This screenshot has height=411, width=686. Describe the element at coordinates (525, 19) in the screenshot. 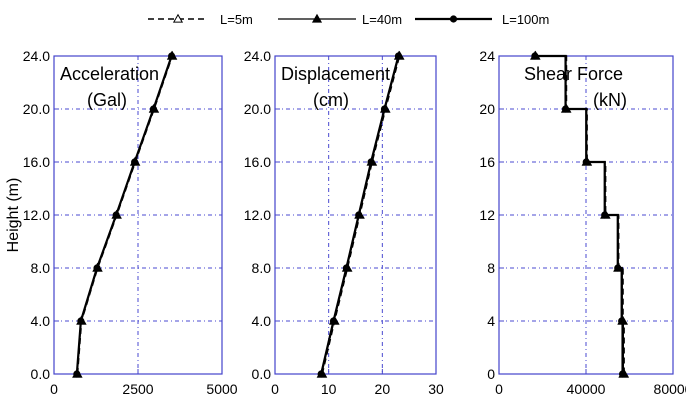

I see `legend-label: L=100m` at that location.